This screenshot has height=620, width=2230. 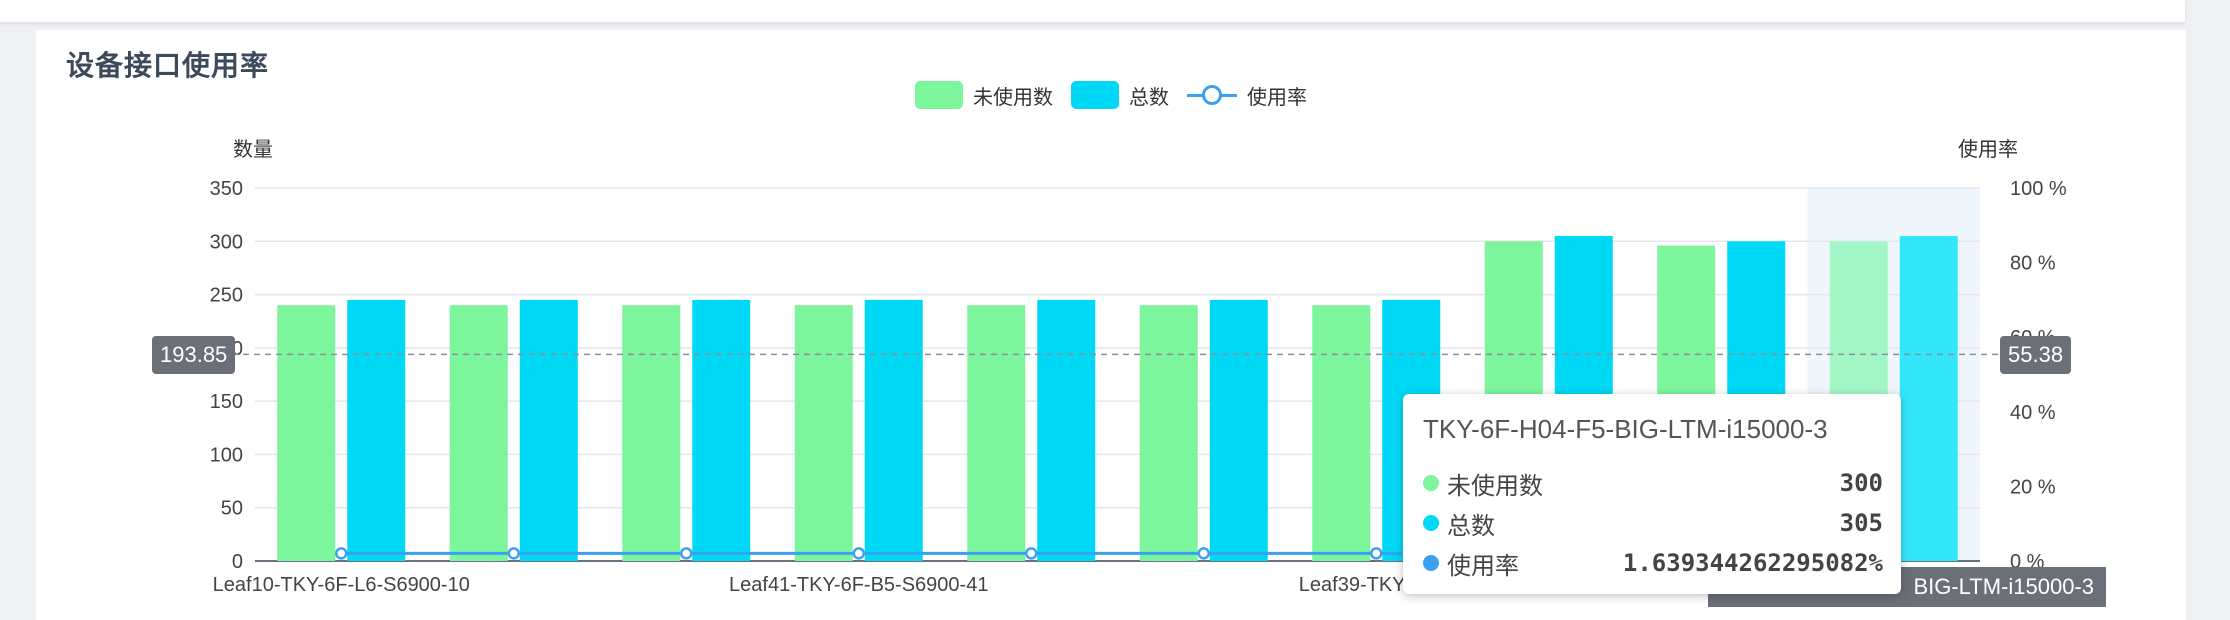 What do you see at coordinates (2033, 487) in the screenshot?
I see `y2-tick-label: 20 %` at bounding box center [2033, 487].